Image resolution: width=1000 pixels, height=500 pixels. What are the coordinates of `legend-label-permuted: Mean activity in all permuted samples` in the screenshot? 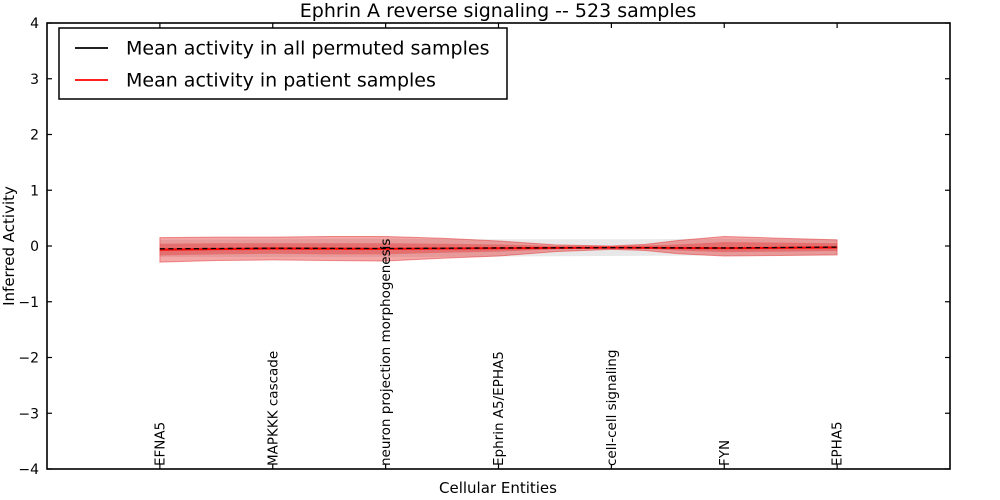 It's located at (307, 49).